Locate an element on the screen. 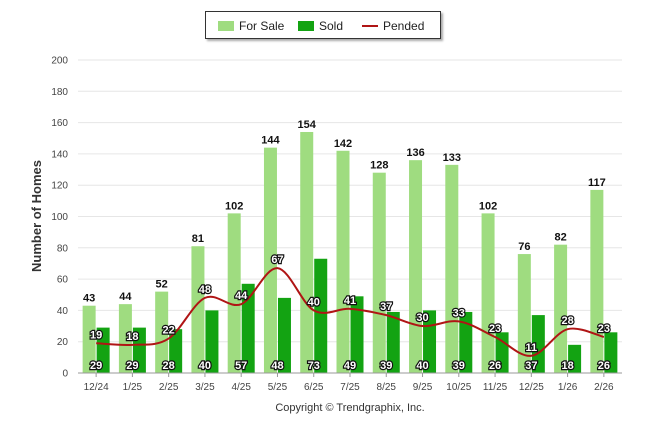 The height and width of the screenshot is (434, 646). pended-swatch is located at coordinates (370, 26).